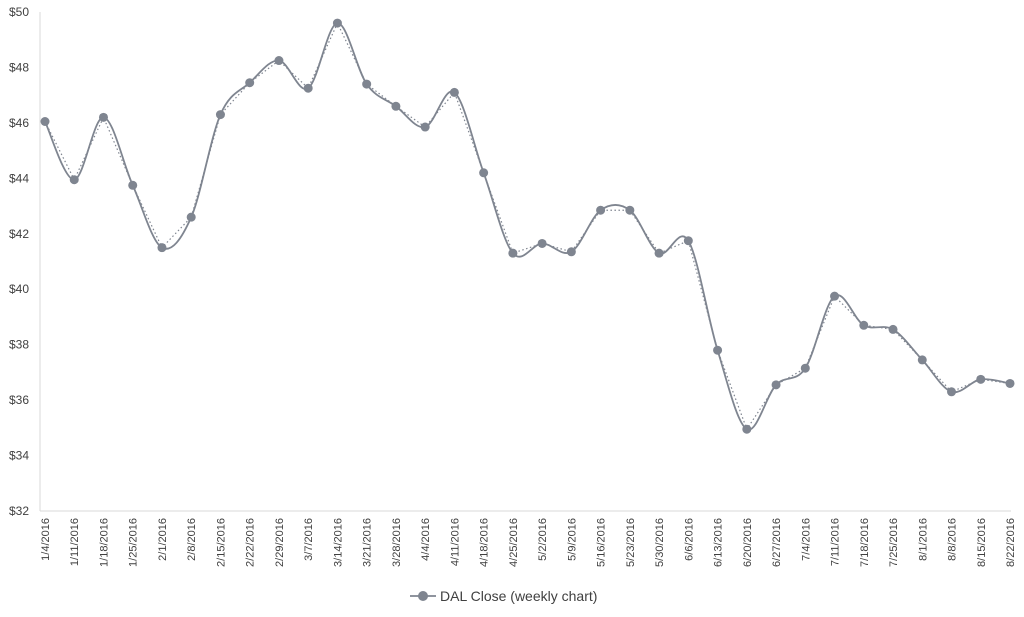 Image resolution: width=1024 pixels, height=617 pixels. I want to click on x-tick-label: 7/18/2016, so click(865, 542).